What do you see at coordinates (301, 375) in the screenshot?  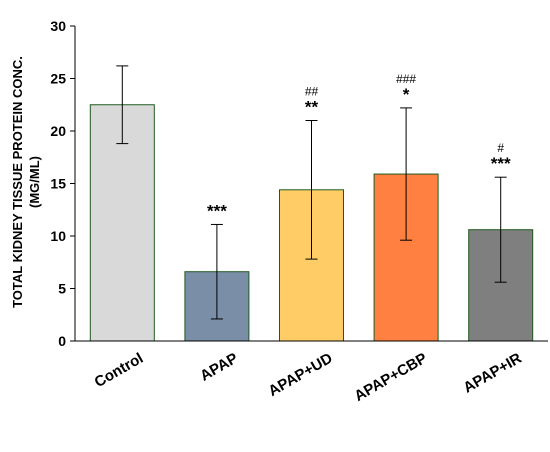 I see `x-tick-label: APAP+UD` at bounding box center [301, 375].